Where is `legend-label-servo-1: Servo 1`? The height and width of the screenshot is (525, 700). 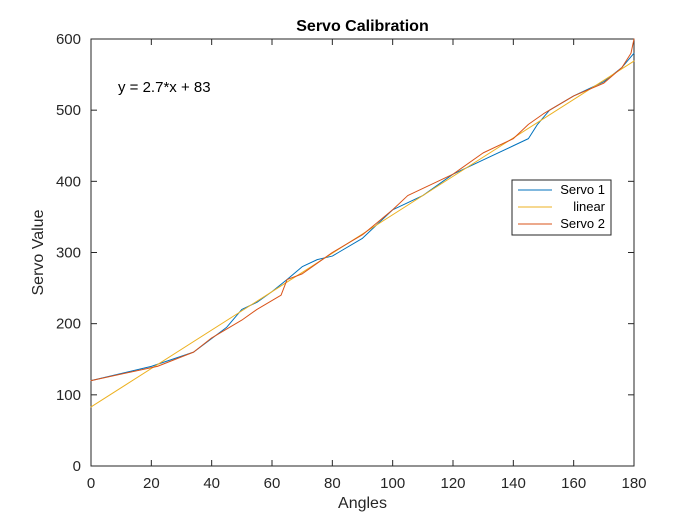
legend-label-servo-1: Servo 1 is located at coordinates (582, 189).